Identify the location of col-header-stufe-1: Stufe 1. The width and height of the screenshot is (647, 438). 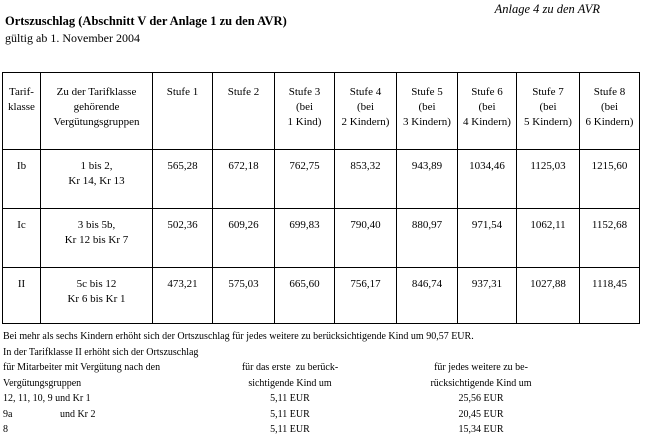
(182, 111).